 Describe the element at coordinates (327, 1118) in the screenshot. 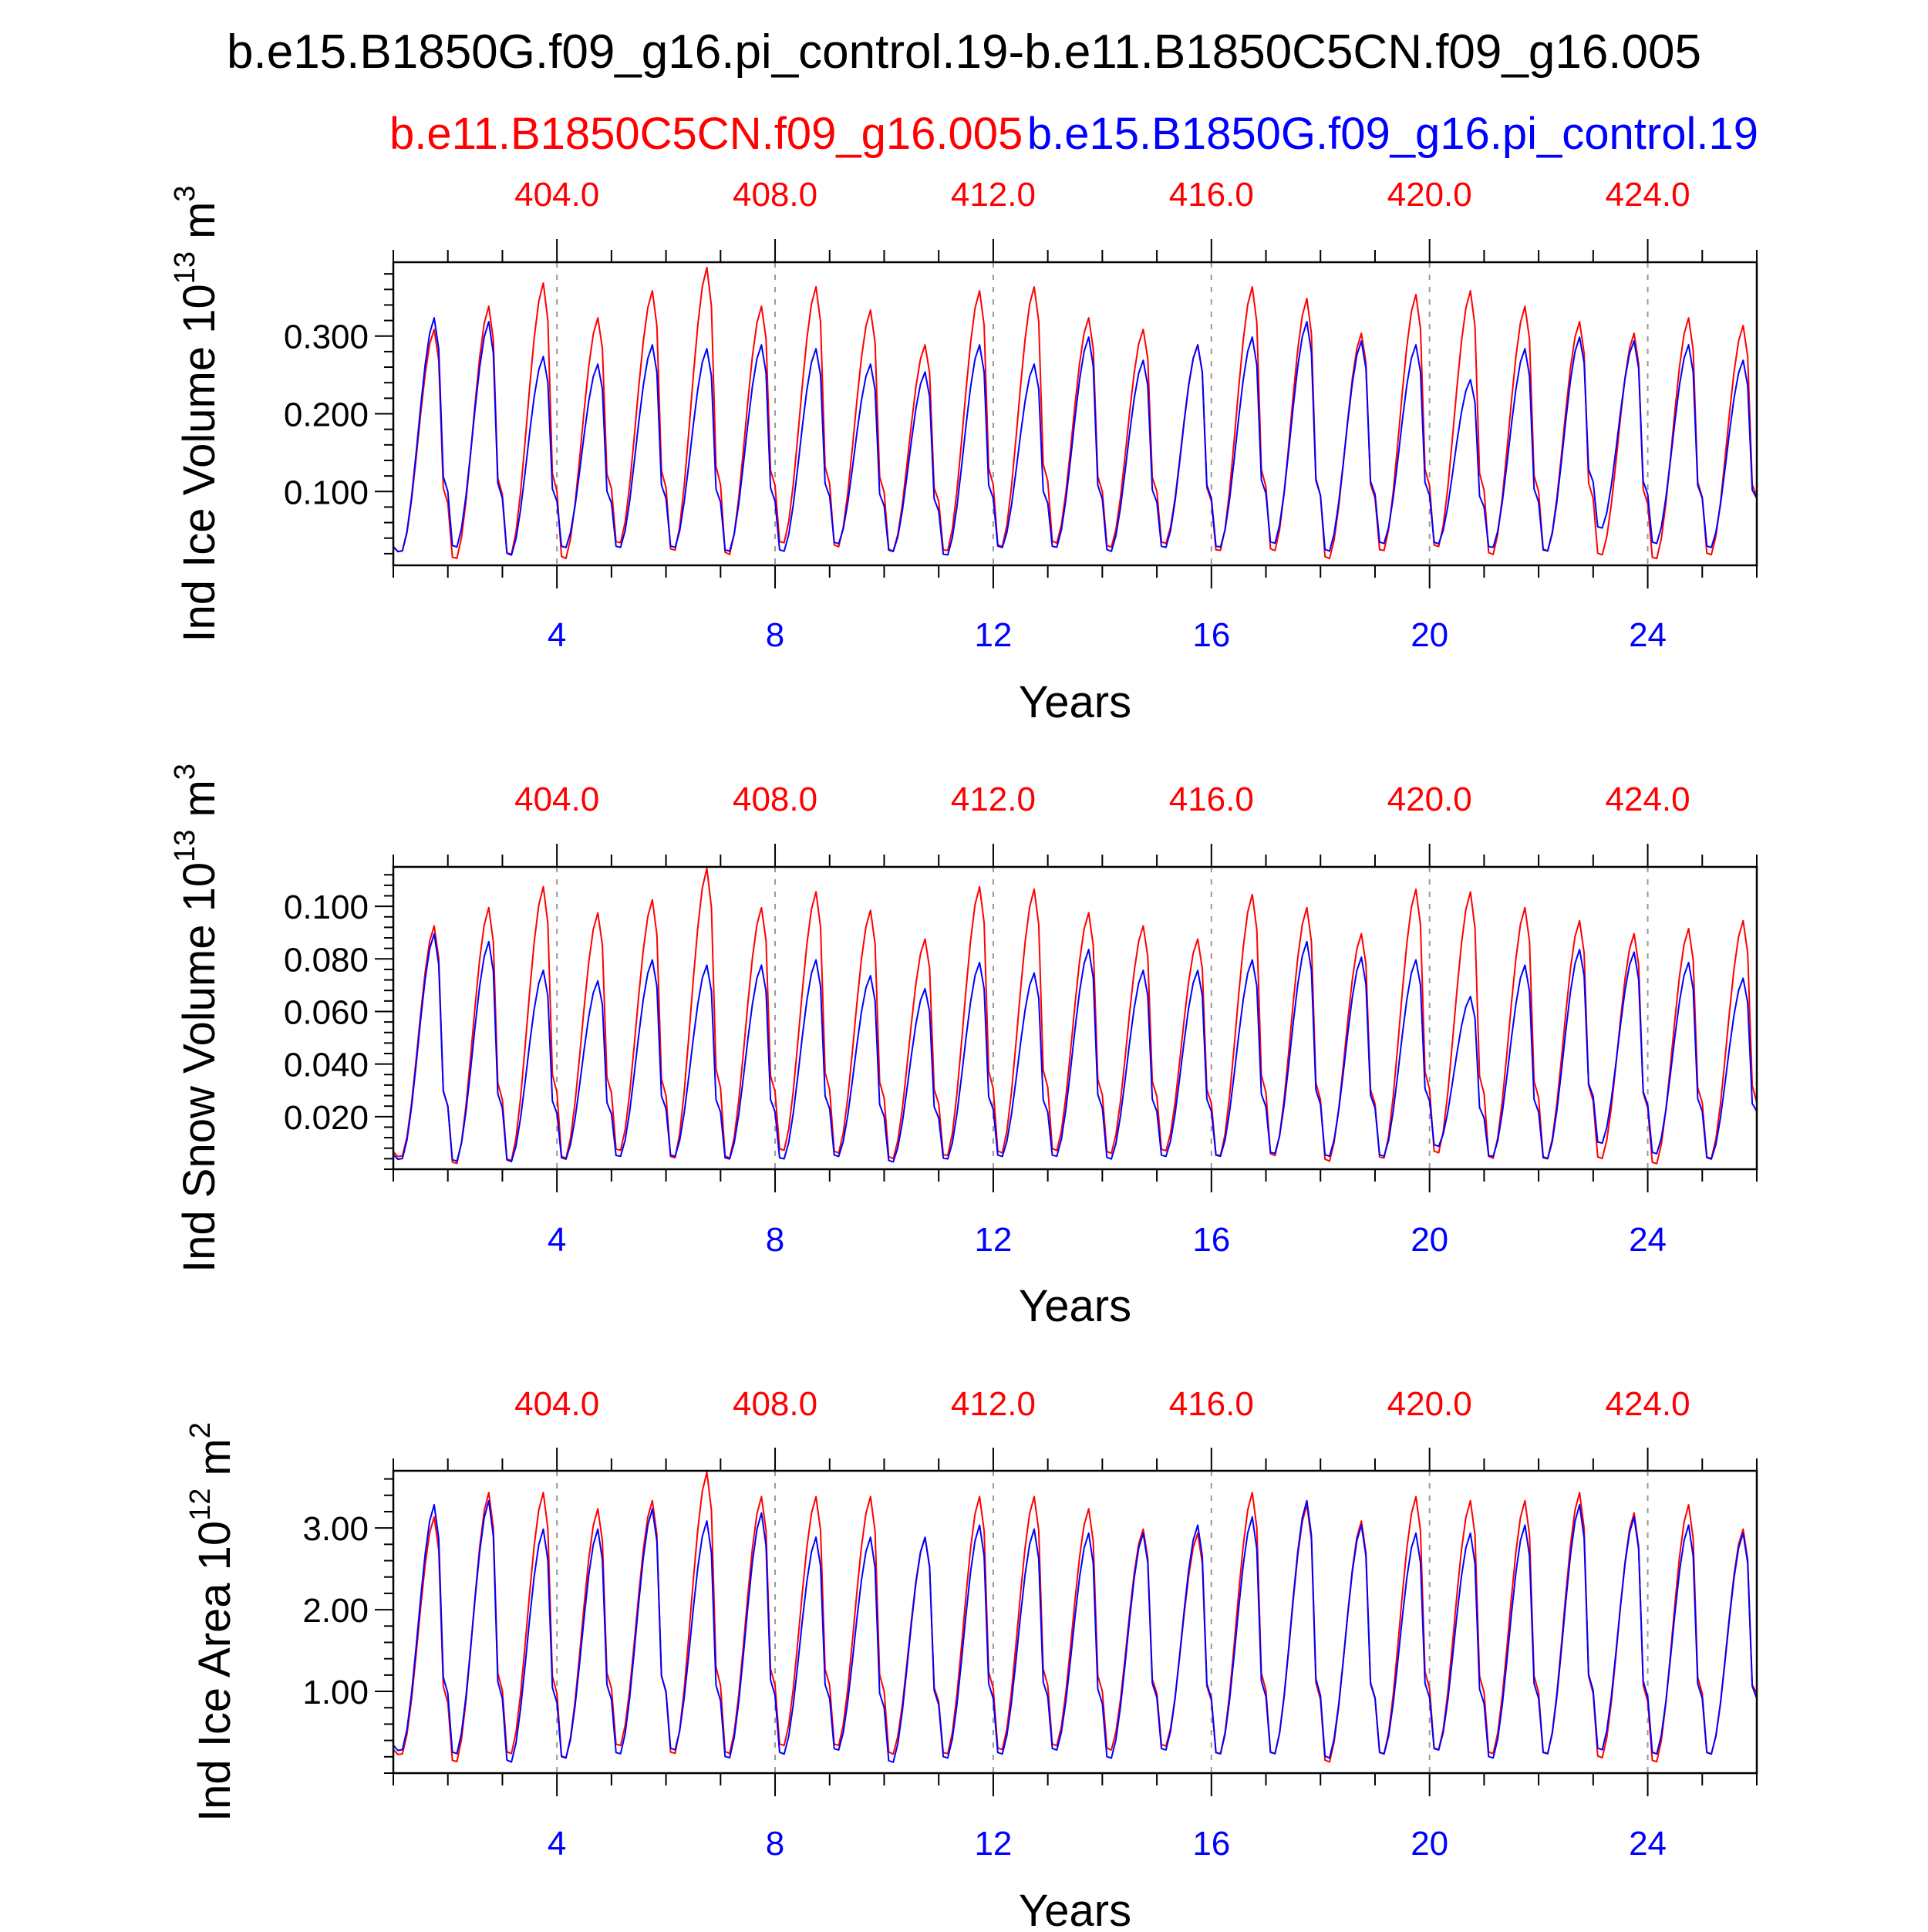

I see `y-tick-label: 0.020` at that location.